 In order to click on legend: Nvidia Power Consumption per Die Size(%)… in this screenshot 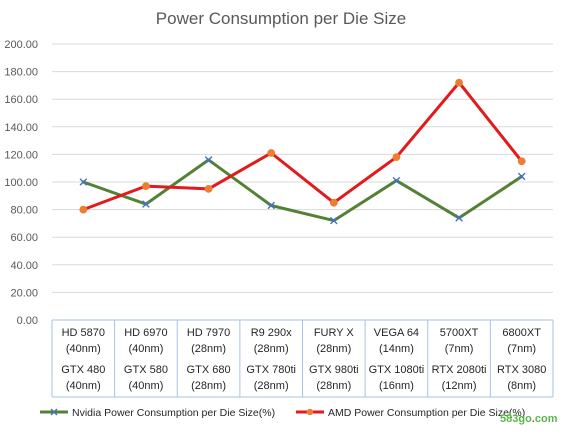, I will do `click(282, 413)`.